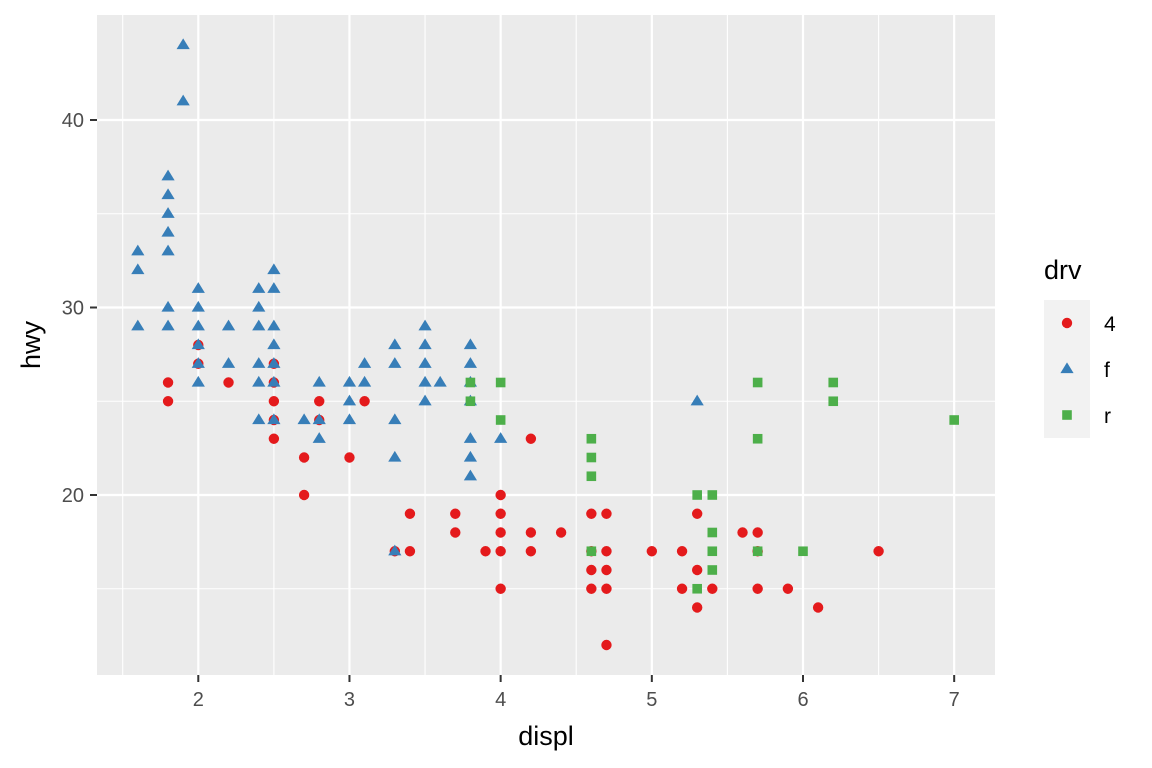  What do you see at coordinates (73, 309) in the screenshot?
I see `y-tick-label: 30` at bounding box center [73, 309].